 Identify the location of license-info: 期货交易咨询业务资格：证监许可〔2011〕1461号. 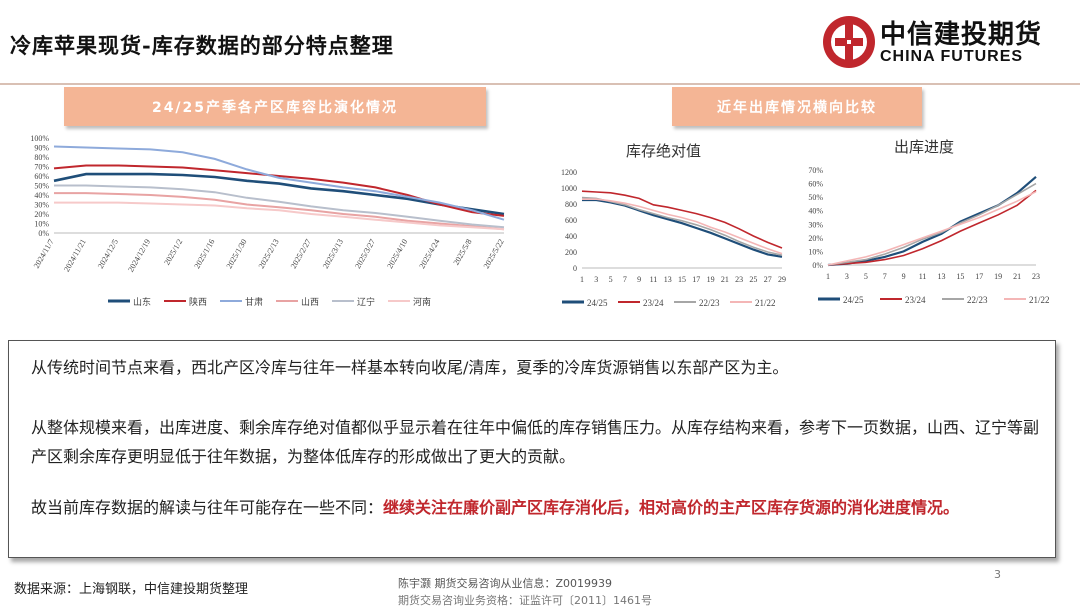
(525, 600).